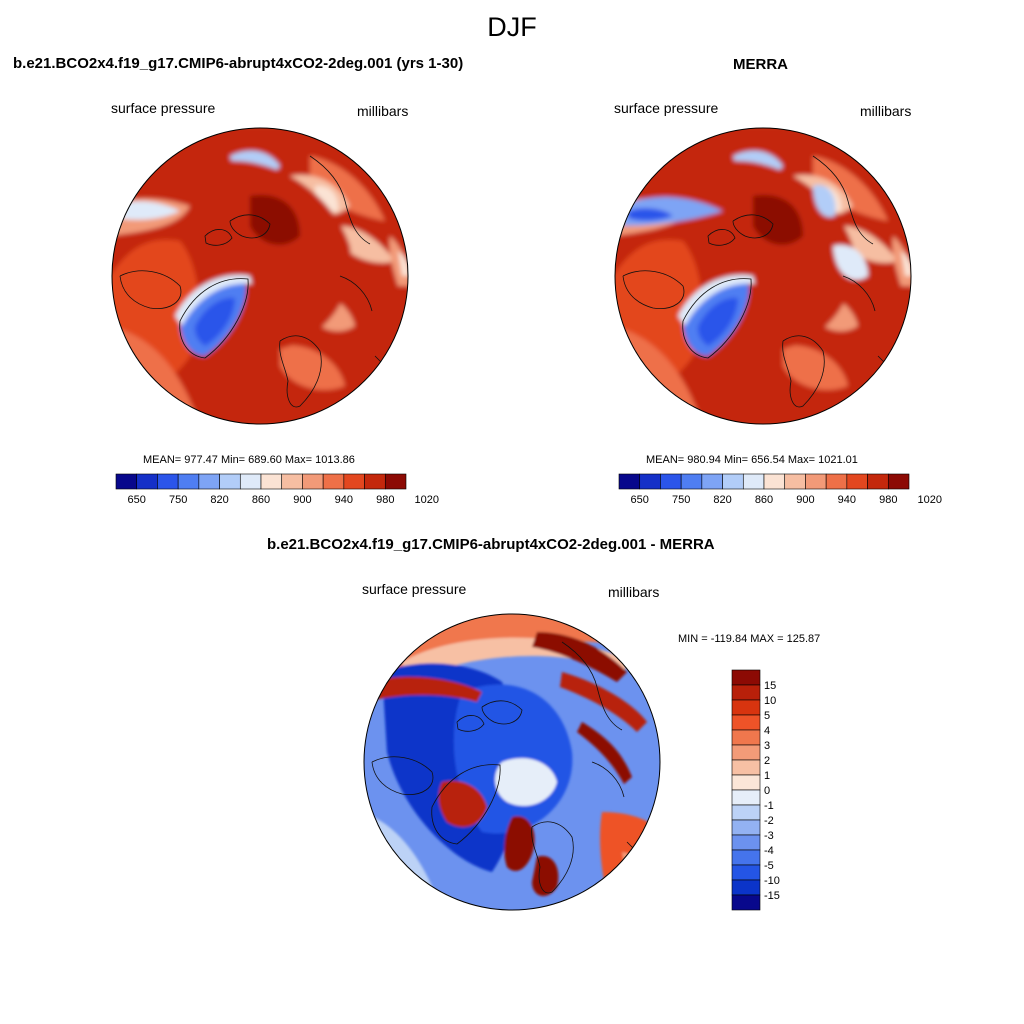 This screenshot has height=1024, width=1024. Describe the element at coordinates (763, 276) in the screenshot. I see `panel2-polar-map` at that location.